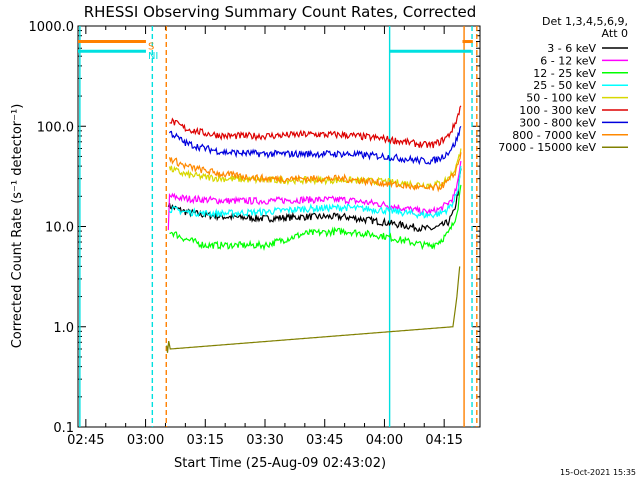 The height and width of the screenshot is (480, 640). What do you see at coordinates (59, 228) in the screenshot?
I see `y-tick-label: 10.0` at bounding box center [59, 228].